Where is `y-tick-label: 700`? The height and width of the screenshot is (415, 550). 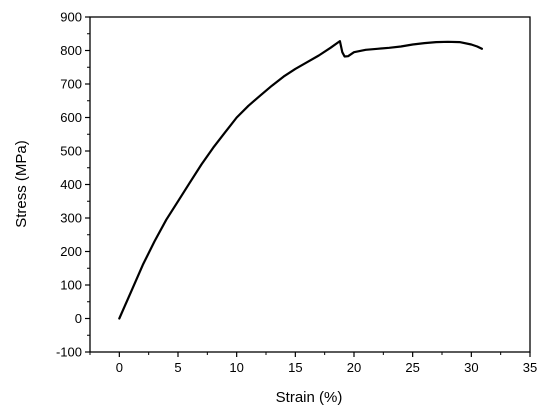 y-tick-label: 700 is located at coordinates (71, 84).